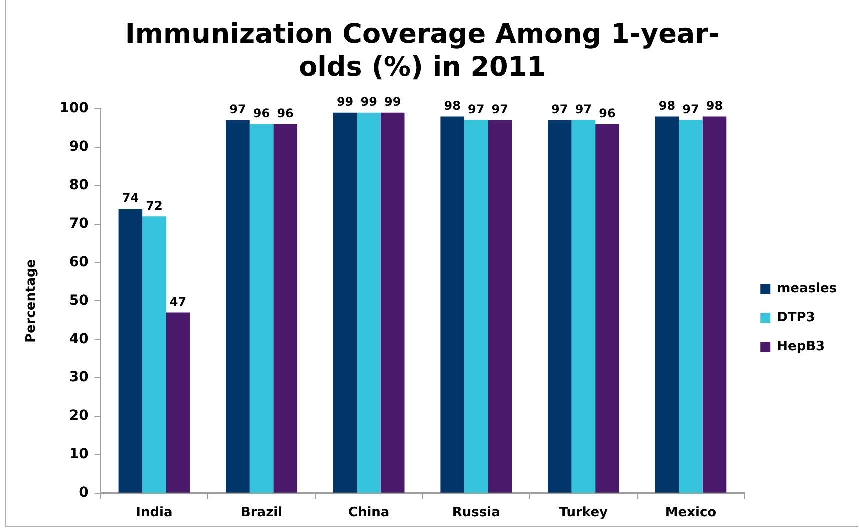  What do you see at coordinates (801, 346) in the screenshot?
I see `legend-label: HepB3` at bounding box center [801, 346].